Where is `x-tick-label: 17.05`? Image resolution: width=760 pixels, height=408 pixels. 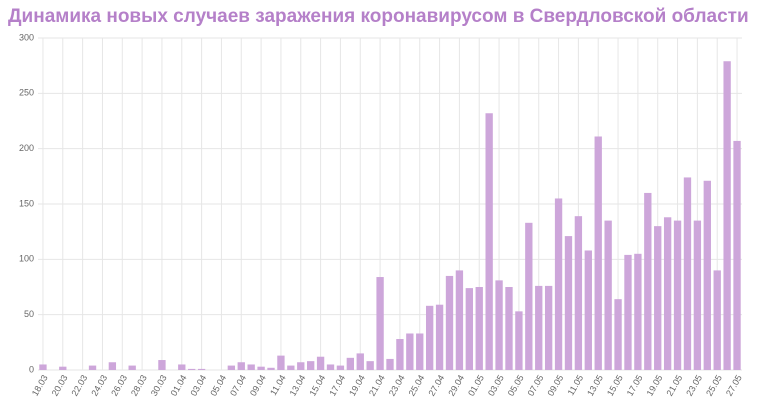
x-tick-label: 17.05 is located at coordinates (635, 385).